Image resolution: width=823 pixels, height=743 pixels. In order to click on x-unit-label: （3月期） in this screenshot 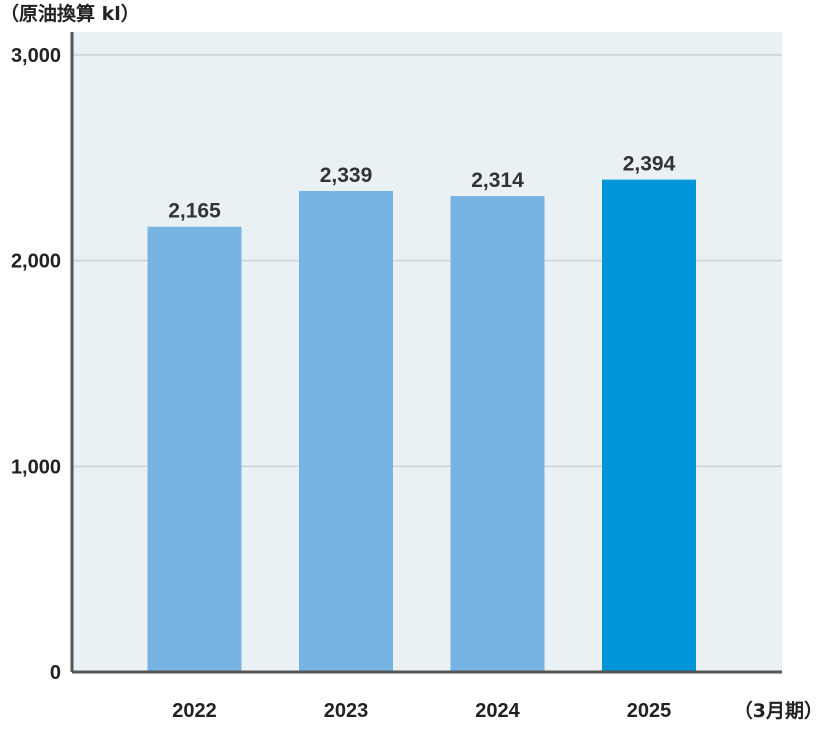, I will do `click(778, 710)`.